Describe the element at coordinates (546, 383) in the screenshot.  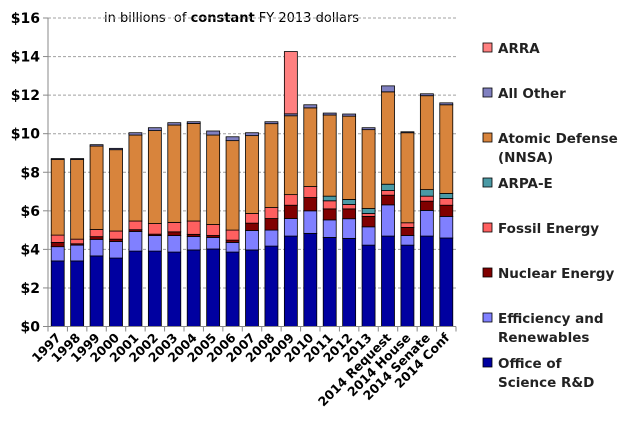
I see `legend-label: Science R&D` at that location.